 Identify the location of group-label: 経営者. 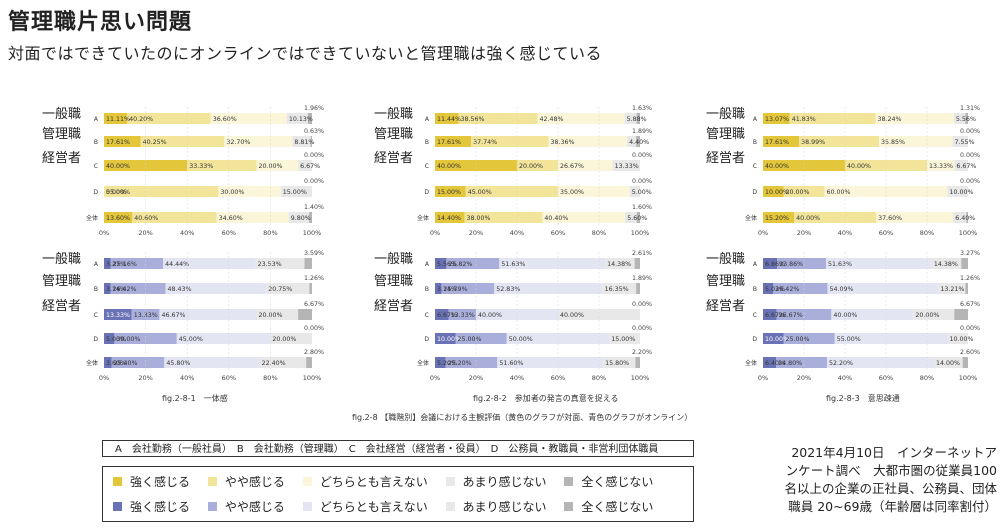
(61, 158).